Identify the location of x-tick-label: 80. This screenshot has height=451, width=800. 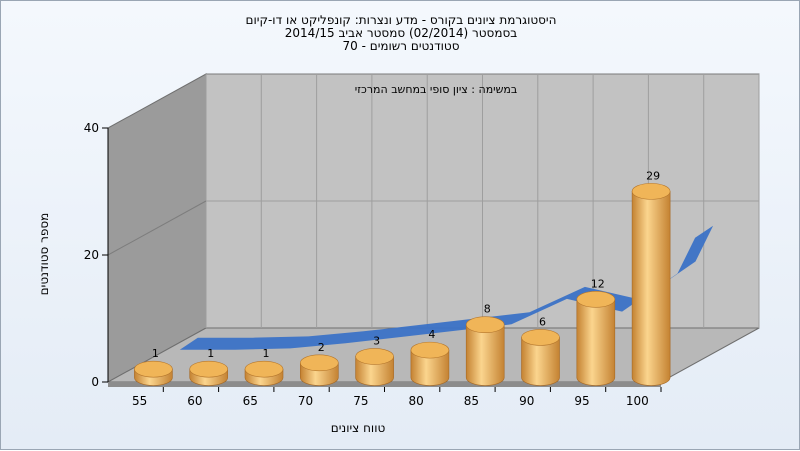
(416, 401).